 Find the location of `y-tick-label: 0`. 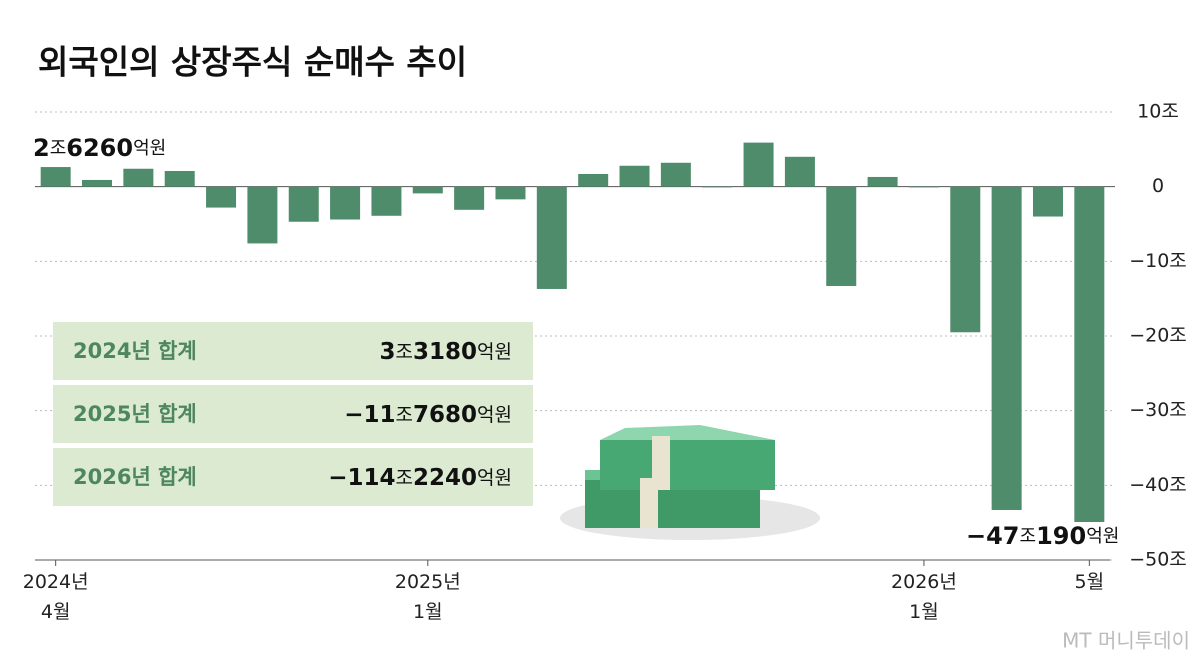

y-tick-label: 0 is located at coordinates (1158, 186).